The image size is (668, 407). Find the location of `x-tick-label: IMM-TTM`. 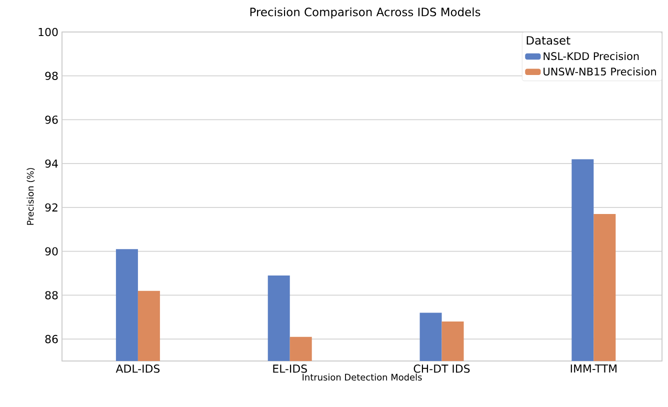

x-tick-label: IMM-TTM is located at coordinates (593, 368).